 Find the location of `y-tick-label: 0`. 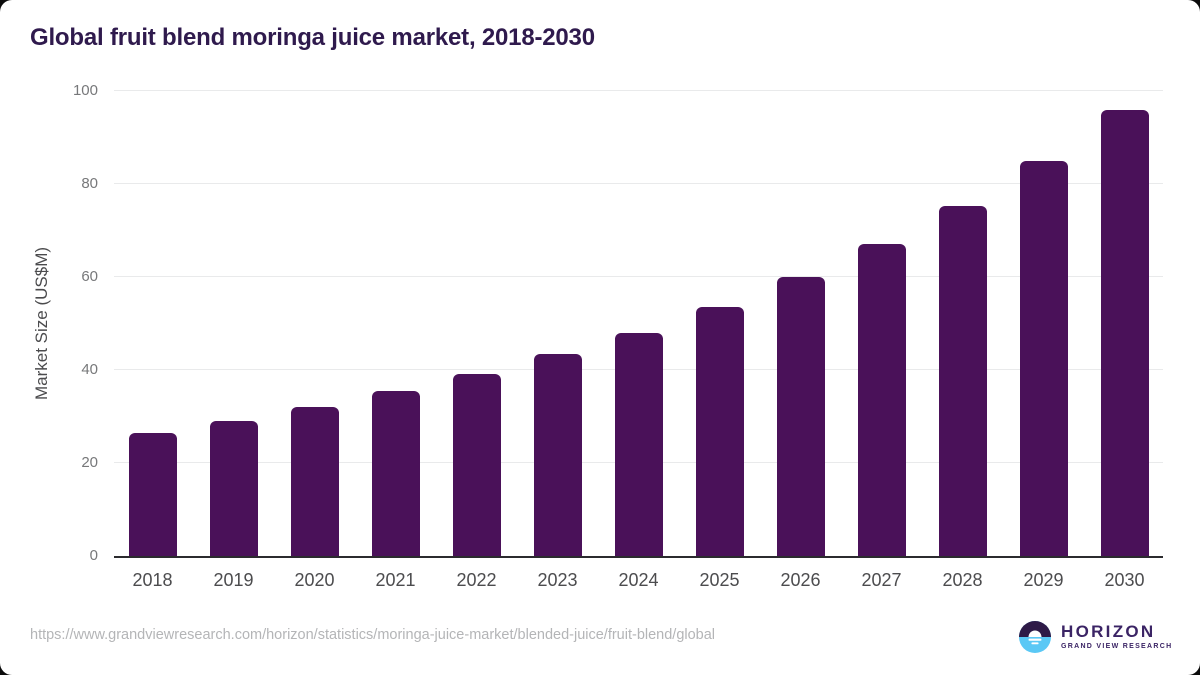

y-tick-label: 0 is located at coordinates (93, 555).